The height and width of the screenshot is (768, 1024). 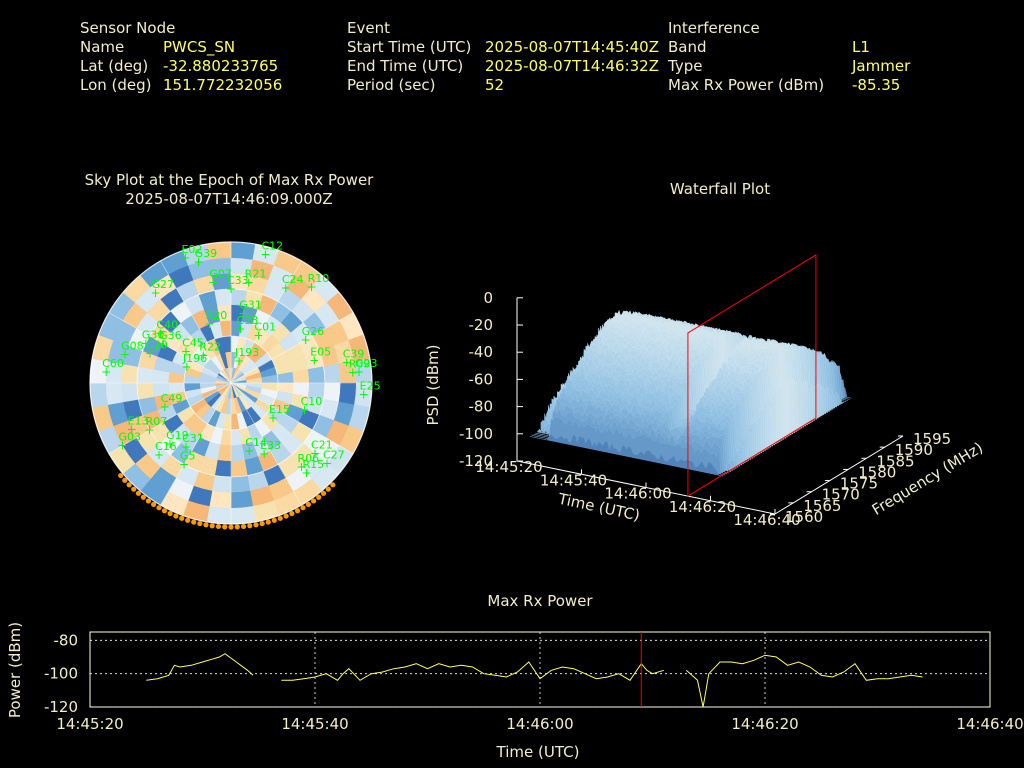 I want to click on sensor-lon-label: Lon (deg), so click(x=116, y=85).